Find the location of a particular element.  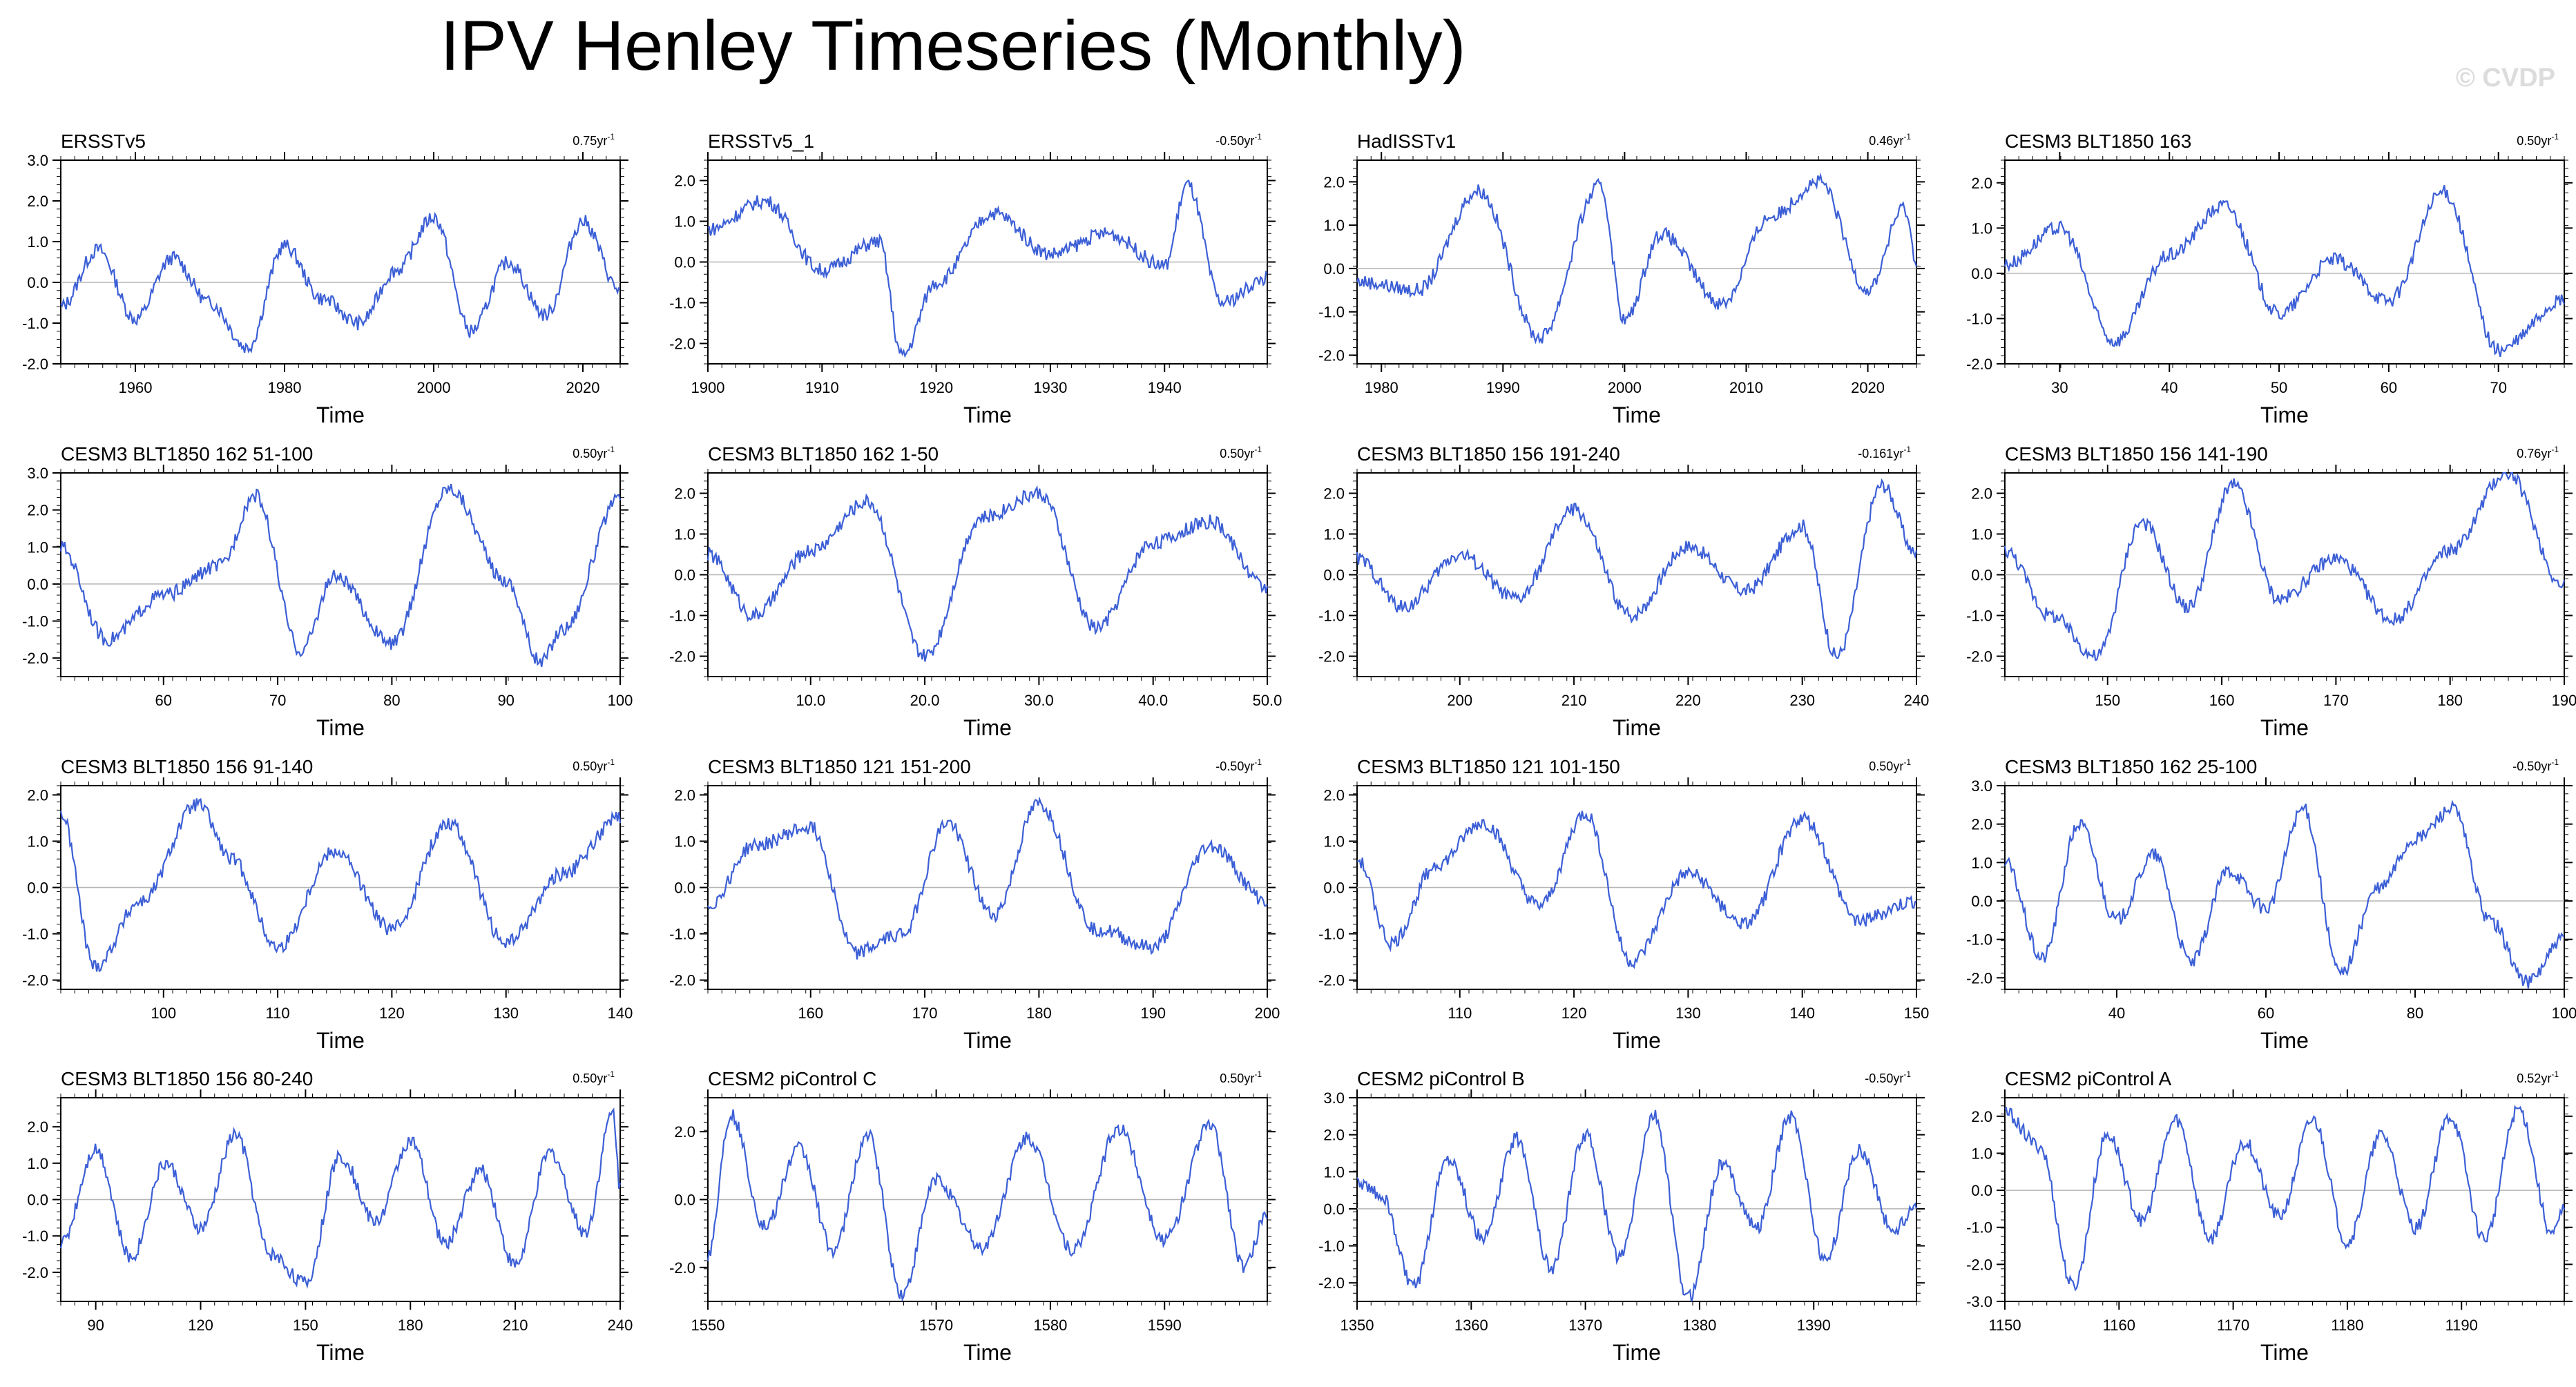

x-tick-label: 30.0 is located at coordinates (1039, 700).